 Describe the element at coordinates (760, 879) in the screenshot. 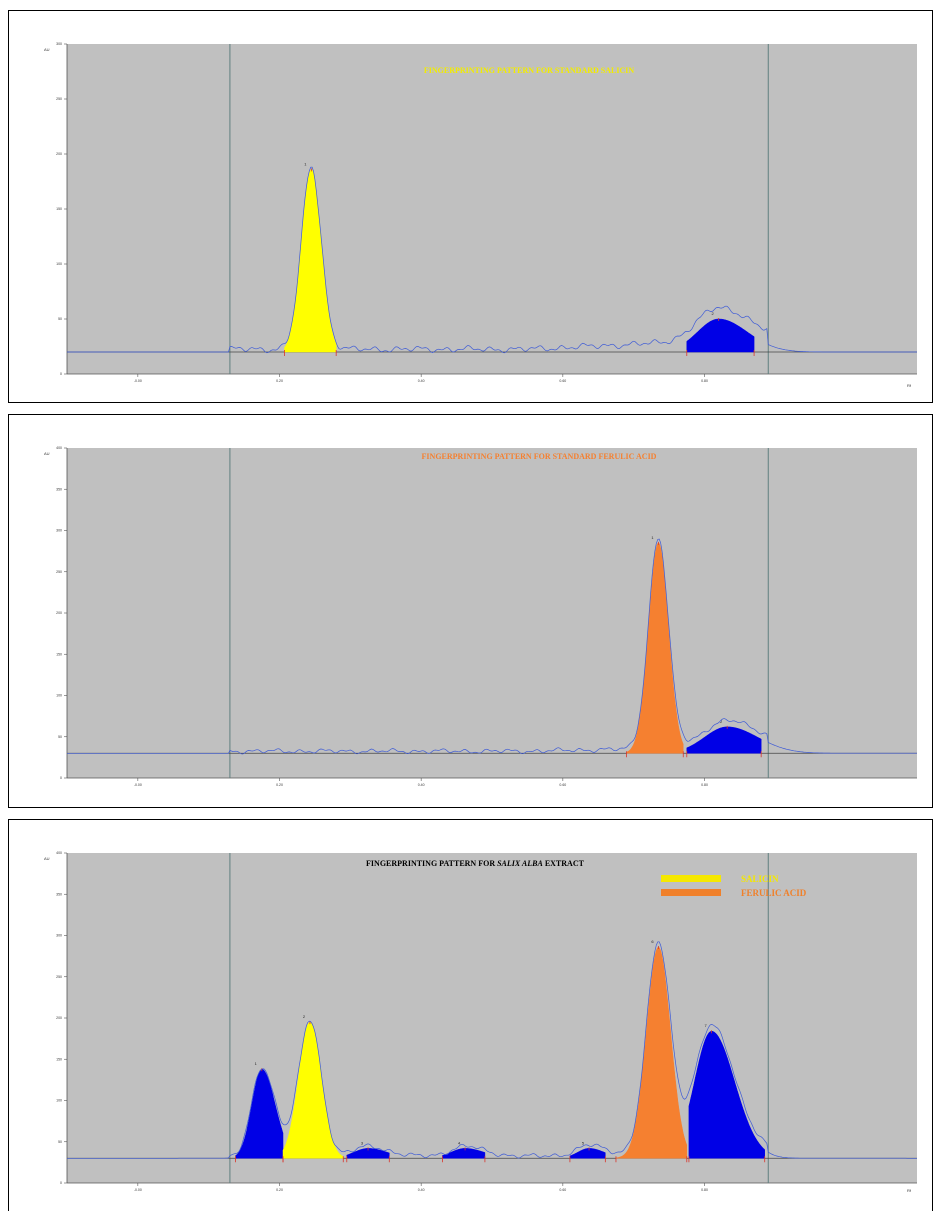

I see `legend-label-salicin: SALICIN` at that location.